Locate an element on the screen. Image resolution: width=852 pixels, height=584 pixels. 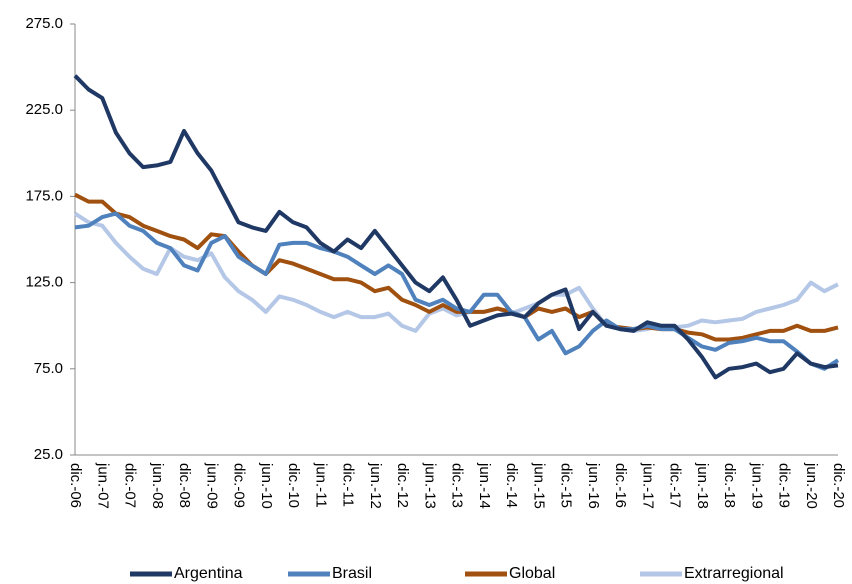
x-tick-label: dic.-10 is located at coordinates (293, 485).